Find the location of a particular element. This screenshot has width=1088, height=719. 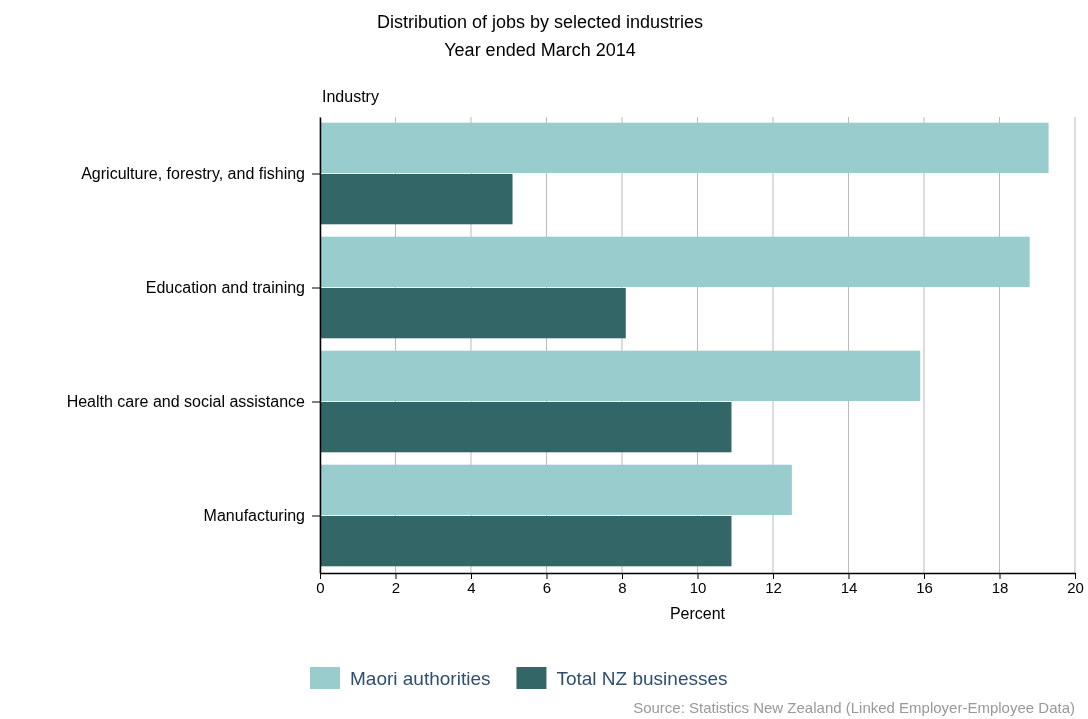

chart-title: Distribution of jobs by selected industries is located at coordinates (540, 22).